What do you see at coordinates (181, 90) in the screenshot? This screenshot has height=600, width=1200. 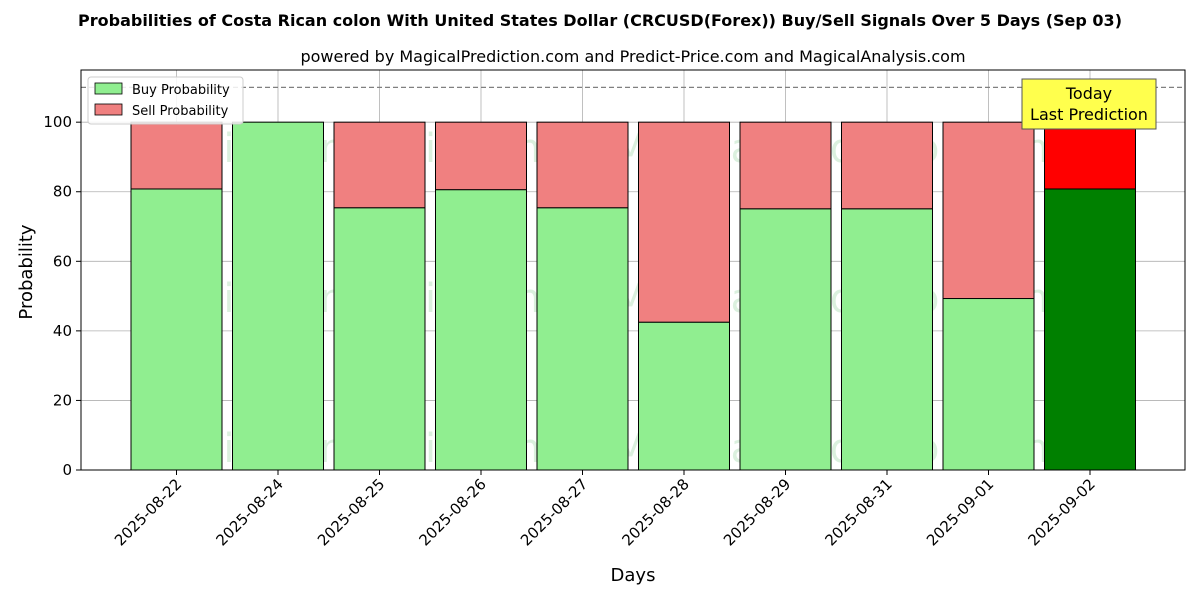 I see `legend-label-buy: Buy Probability` at bounding box center [181, 90].